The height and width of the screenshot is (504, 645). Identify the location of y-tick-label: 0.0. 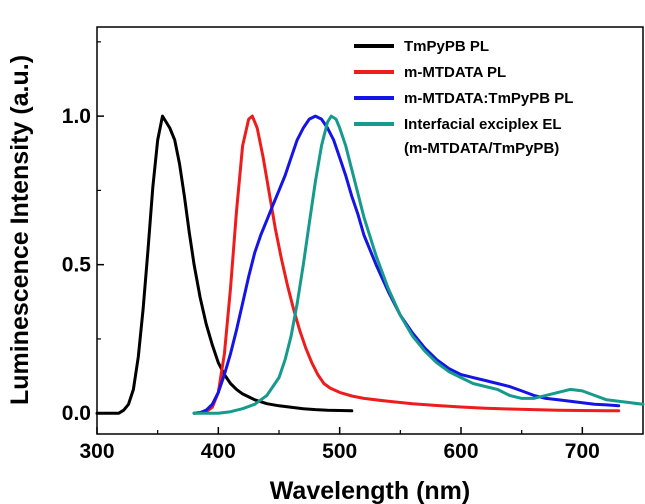
(76, 413).